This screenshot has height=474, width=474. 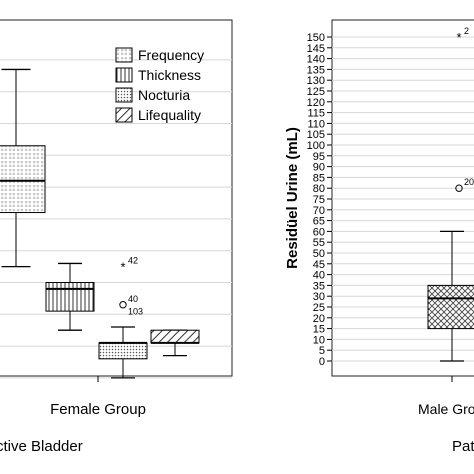 What do you see at coordinates (319, 178) in the screenshot?
I see `y-tick-label: 85` at bounding box center [319, 178].